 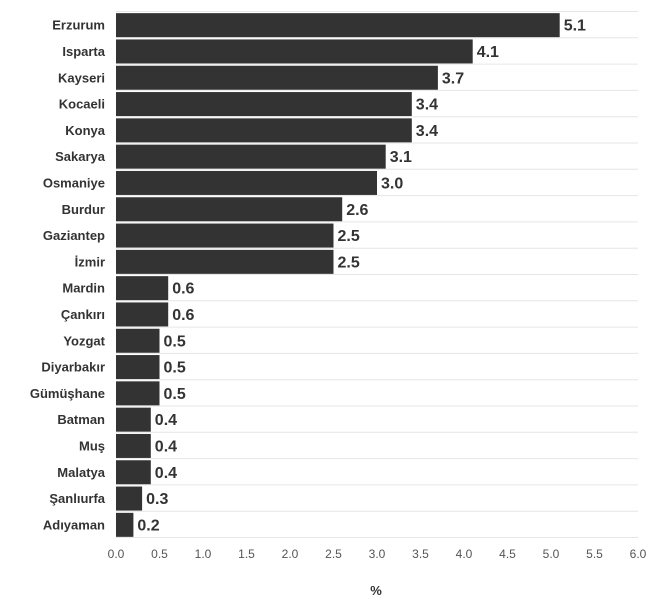 What do you see at coordinates (246, 554) in the screenshot?
I see `x-tick-label: 1.5` at bounding box center [246, 554].